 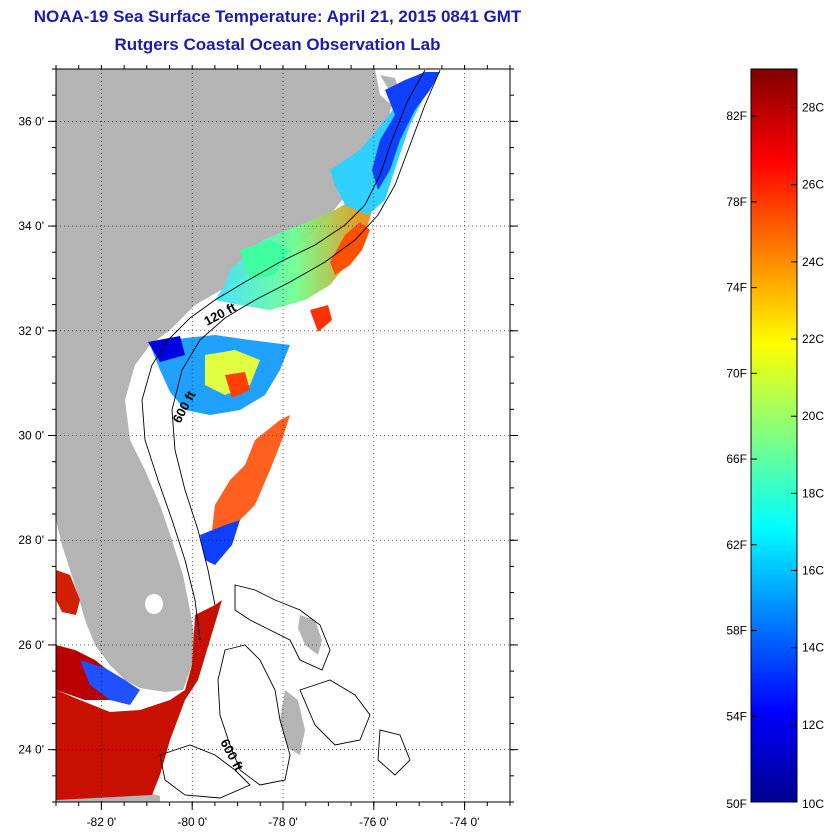 I want to click on colorbar-c-label: 10C, so click(x=813, y=804).